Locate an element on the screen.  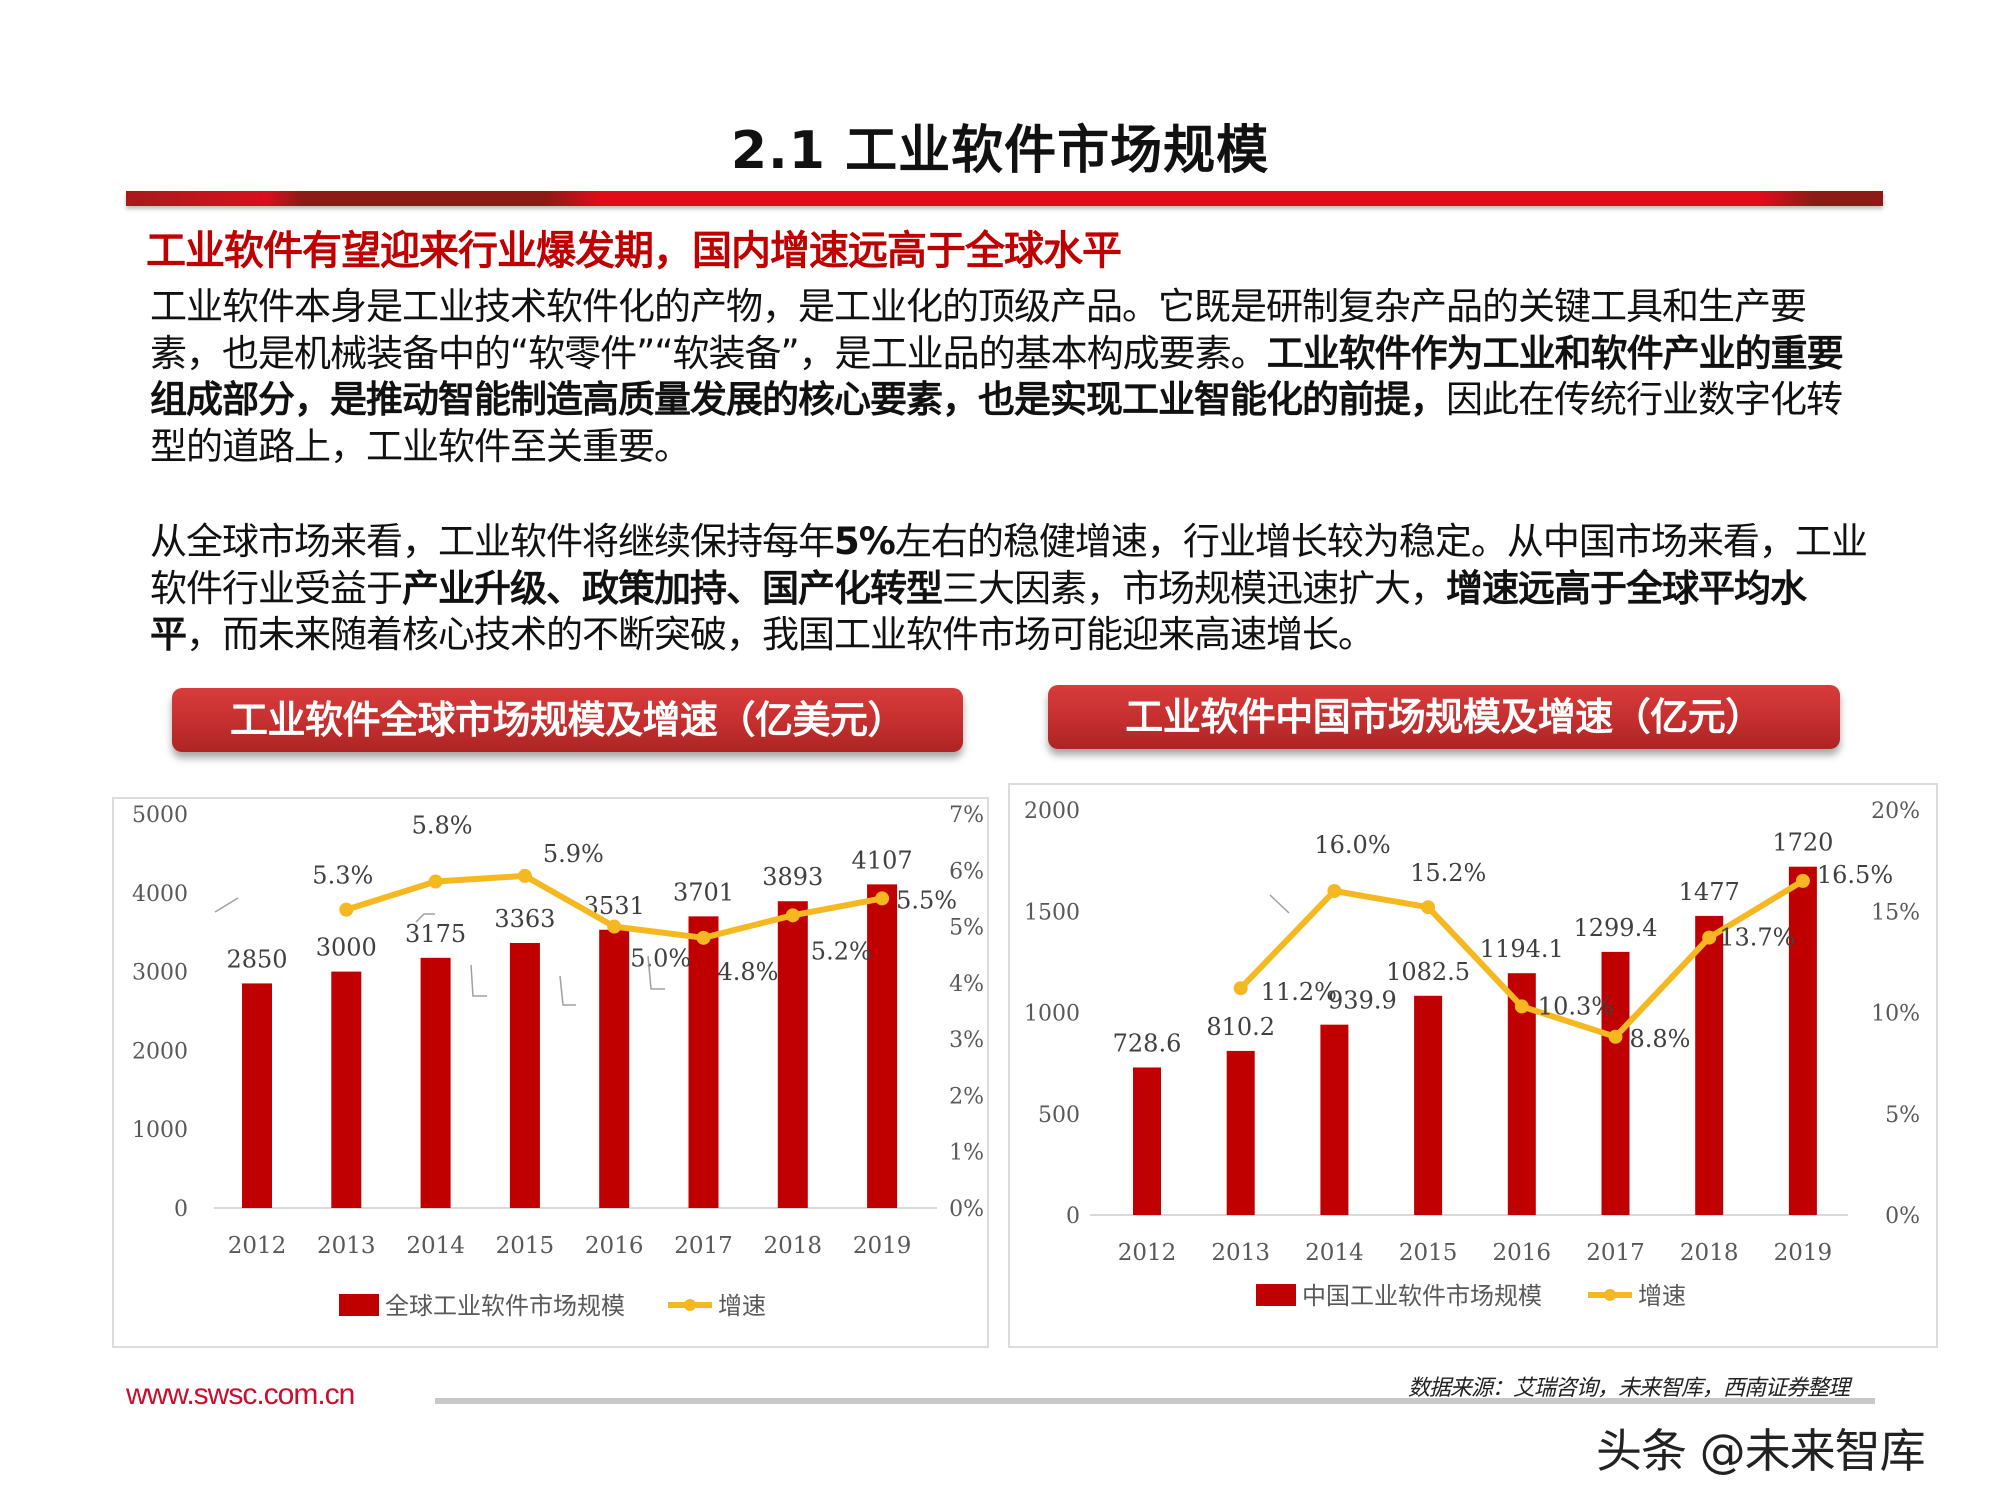
right-axis-tick: 15% is located at coordinates (1895, 912).